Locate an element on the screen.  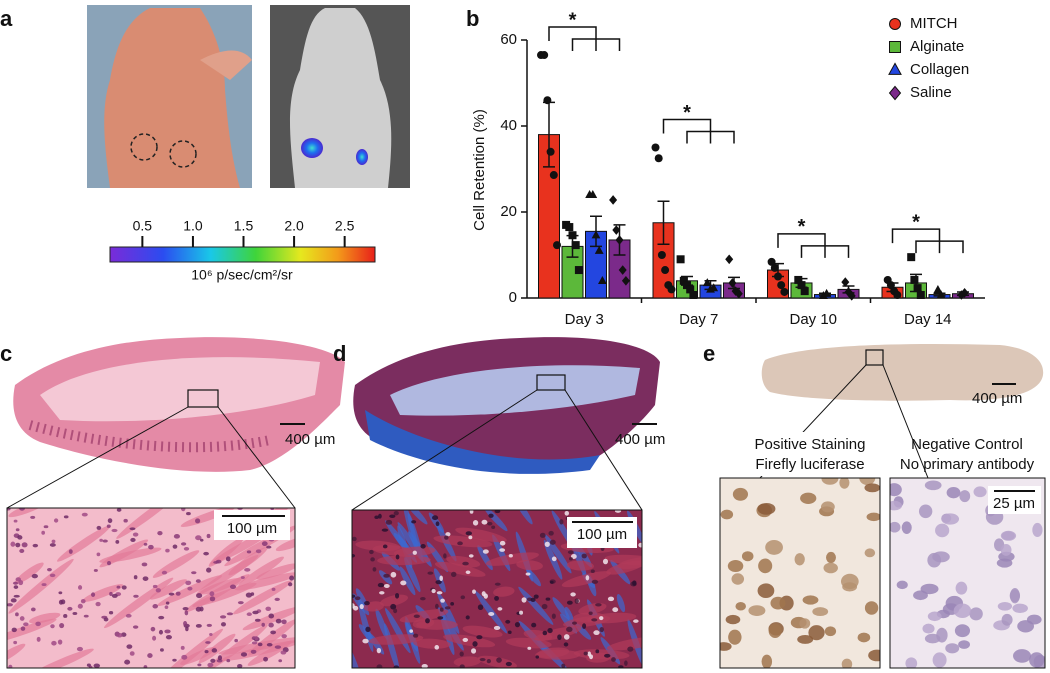
colorbar-tick-label: 0.5 is located at coordinates (143, 226).